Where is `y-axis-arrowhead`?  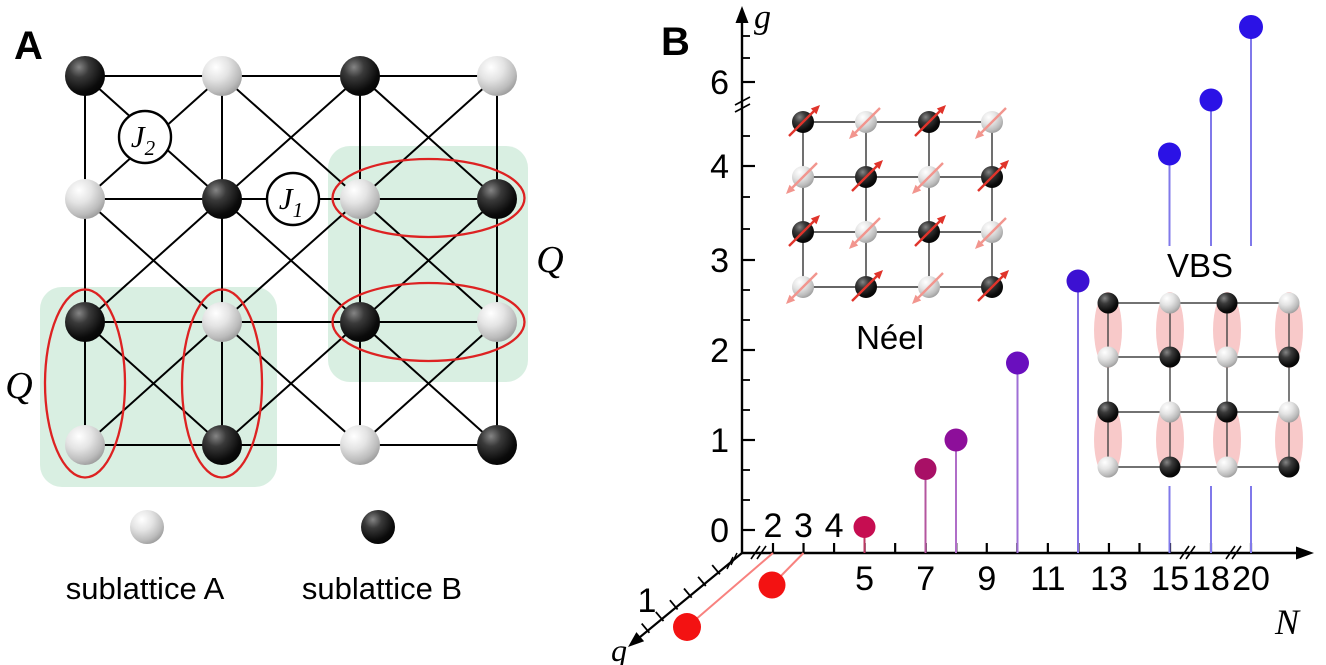
y-axis-arrowhead is located at coordinates (742, 14).